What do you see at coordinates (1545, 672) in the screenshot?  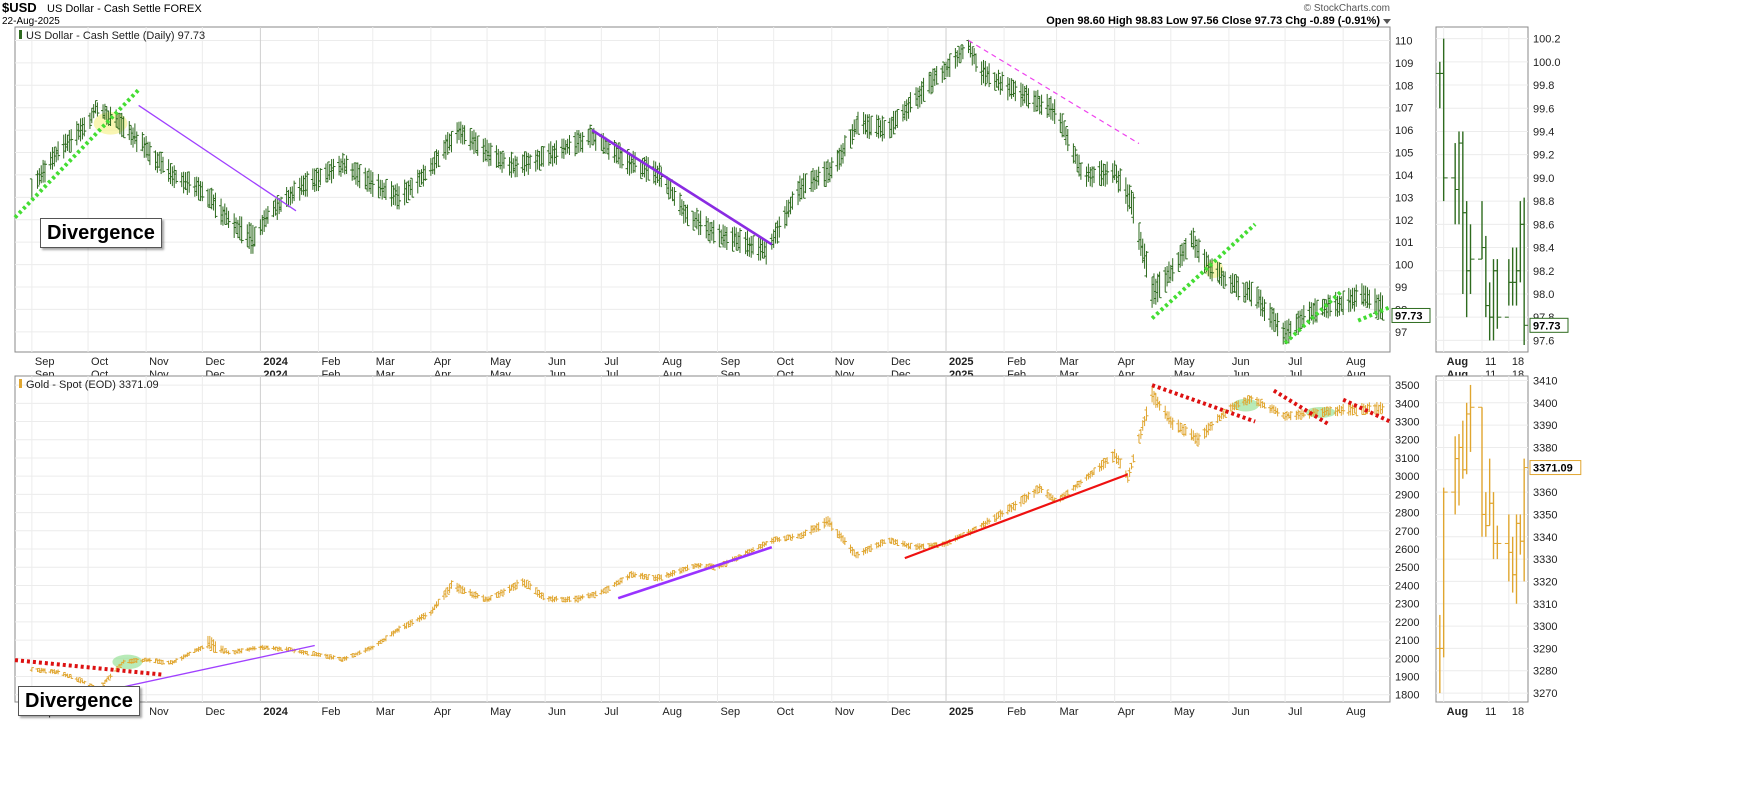 I see `y-tick-label: 3280` at bounding box center [1545, 672].